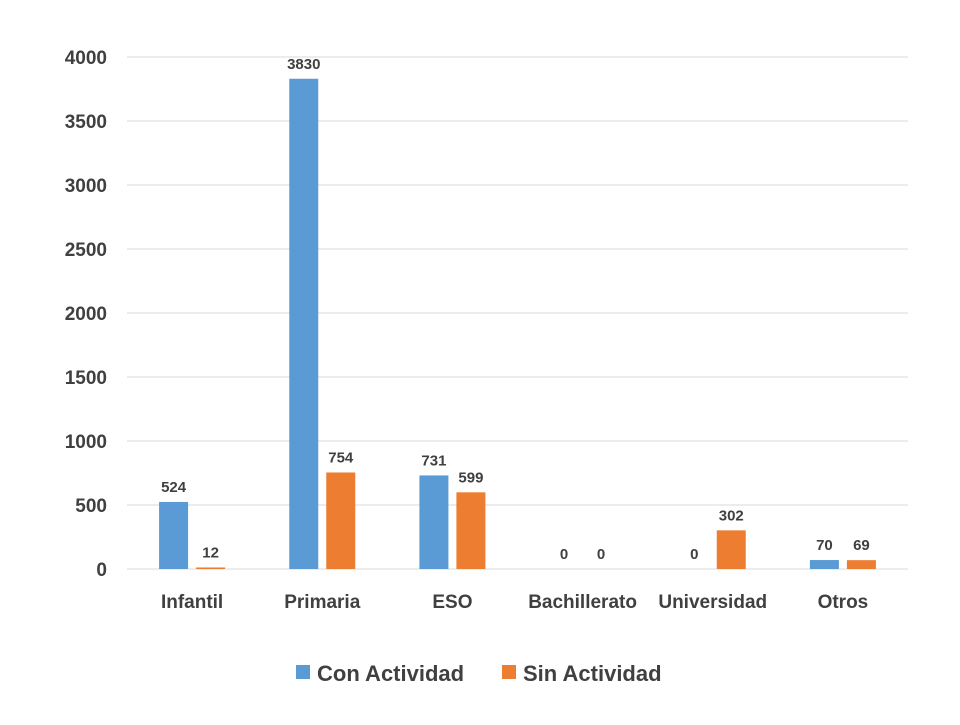 The height and width of the screenshot is (725, 960). What do you see at coordinates (86, 122) in the screenshot?
I see `y-tick-label: 3500` at bounding box center [86, 122].